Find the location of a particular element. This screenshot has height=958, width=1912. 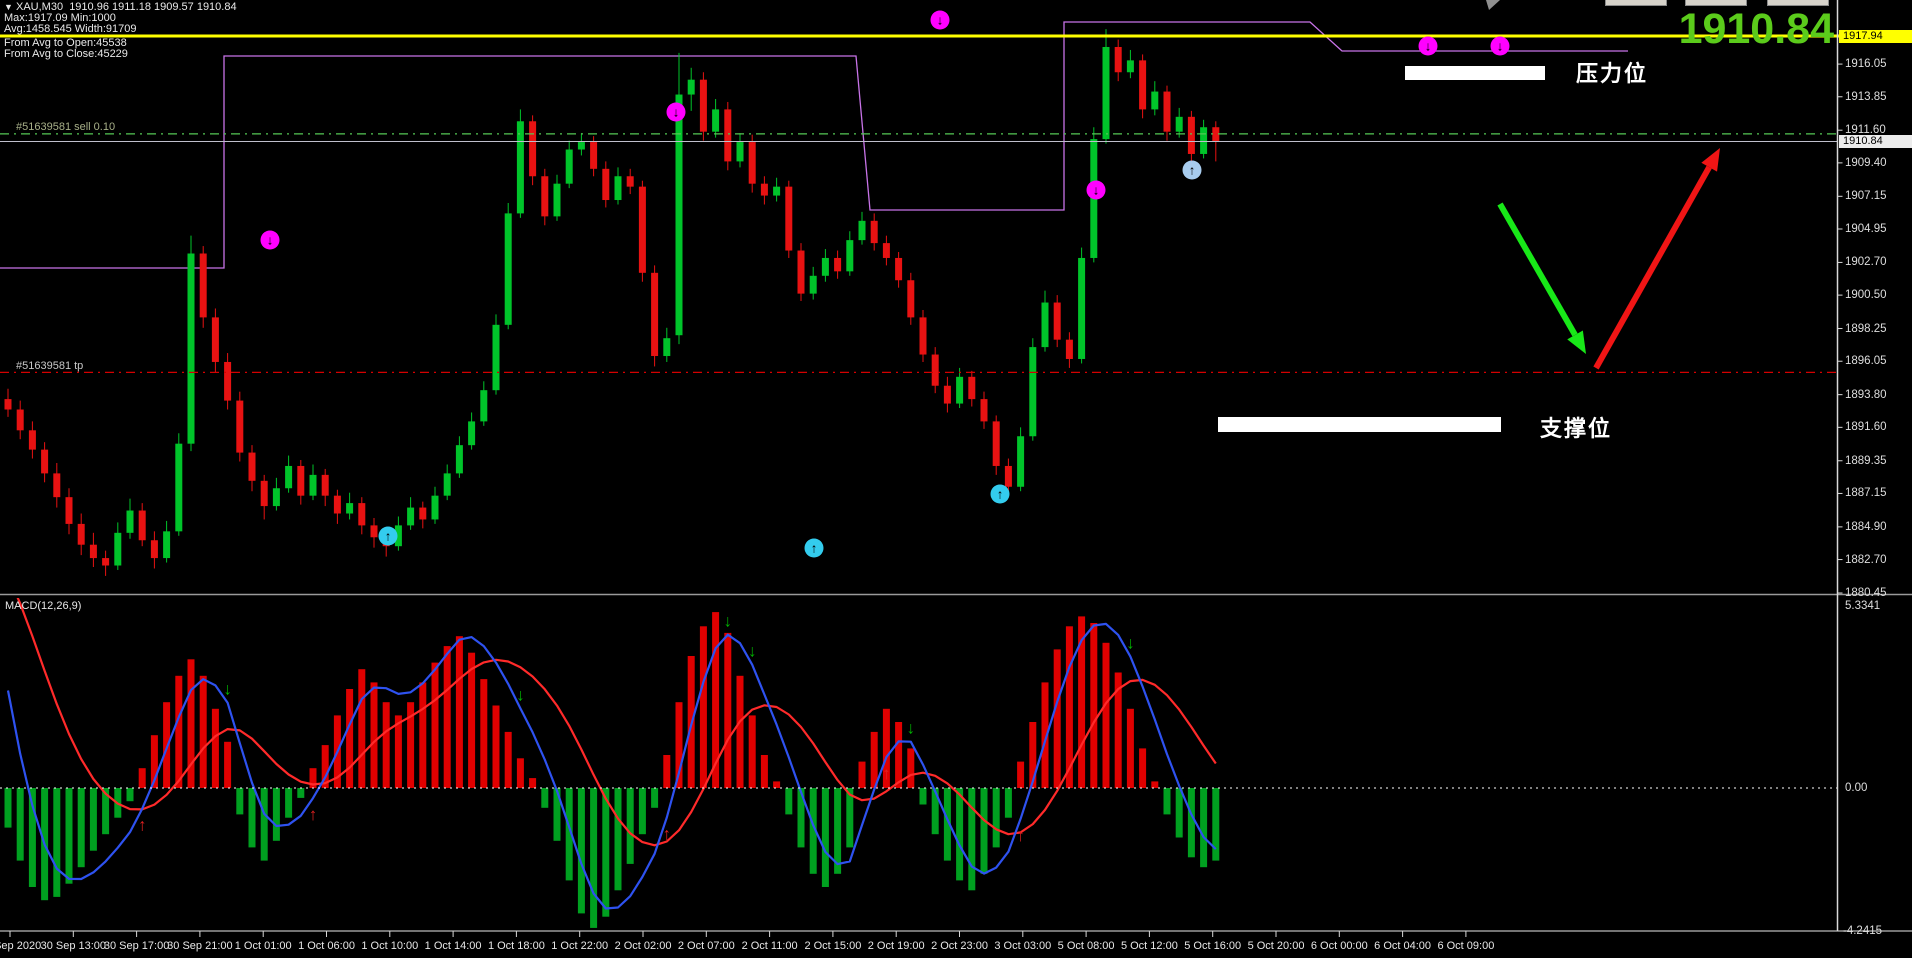

arrow-glyph: ↑ is located at coordinates (1000, 494).